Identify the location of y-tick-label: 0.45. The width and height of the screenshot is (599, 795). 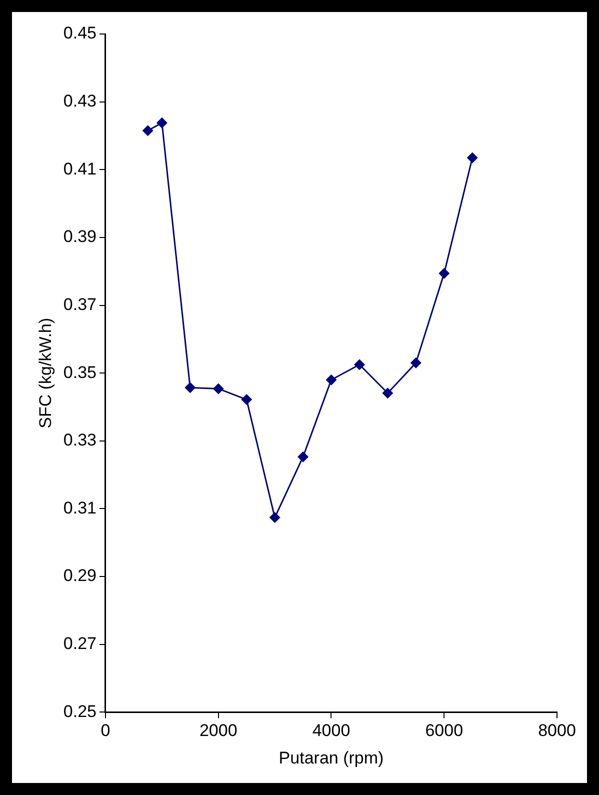
(79, 33).